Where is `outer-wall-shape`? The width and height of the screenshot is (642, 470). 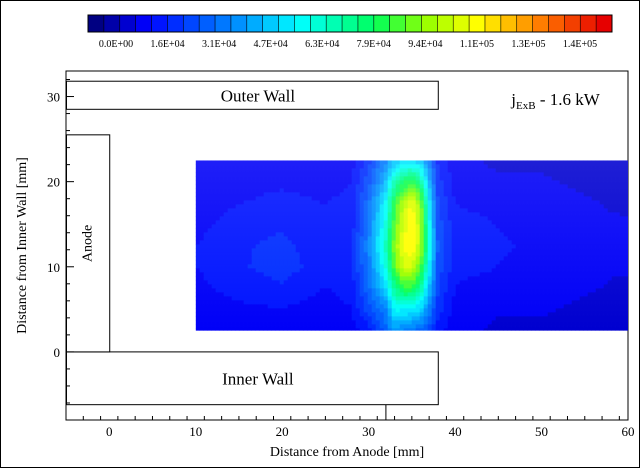 outer-wall-shape is located at coordinates (252, 95).